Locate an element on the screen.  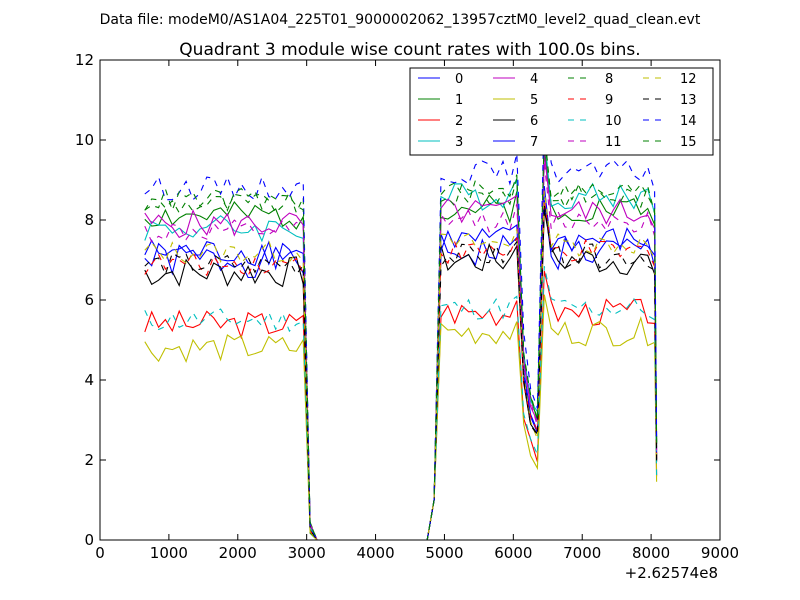
legend-label-11: 11 is located at coordinates (613, 142).